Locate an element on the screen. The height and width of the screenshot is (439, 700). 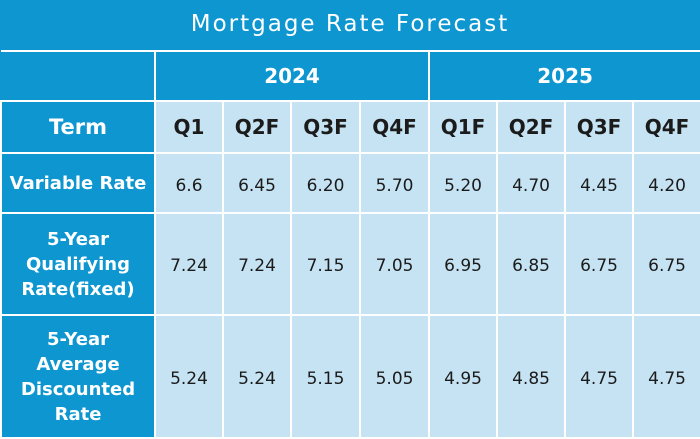
rate-cell: 5.20 is located at coordinates (463, 183).